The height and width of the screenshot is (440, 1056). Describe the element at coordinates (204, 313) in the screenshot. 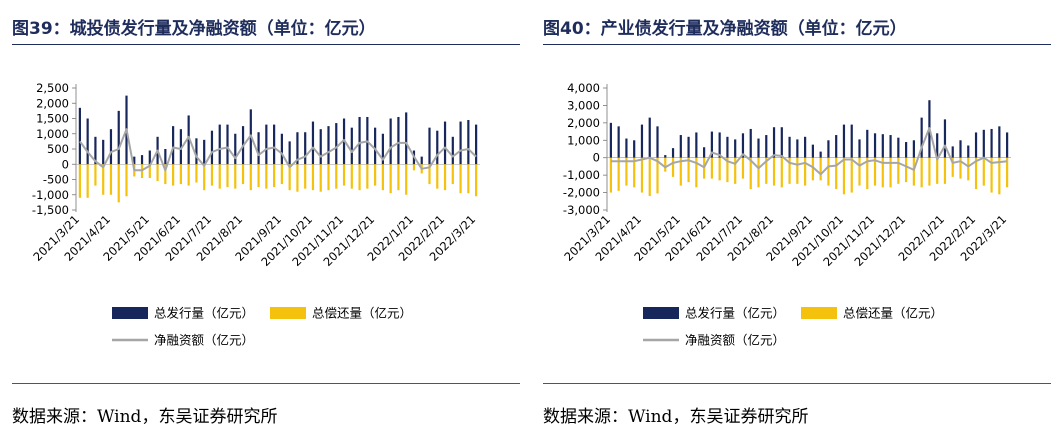

I see `legend-label: 总发行量（亿元）` at that location.